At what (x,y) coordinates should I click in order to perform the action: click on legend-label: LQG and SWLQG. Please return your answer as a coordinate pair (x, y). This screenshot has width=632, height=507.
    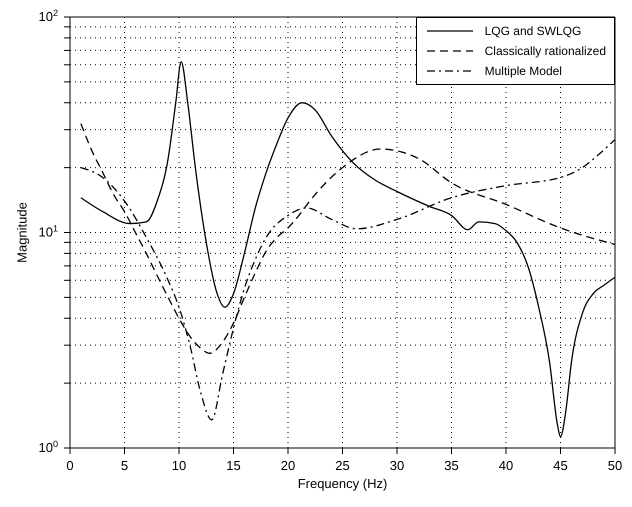
    Looking at the image, I should click on (533, 31).